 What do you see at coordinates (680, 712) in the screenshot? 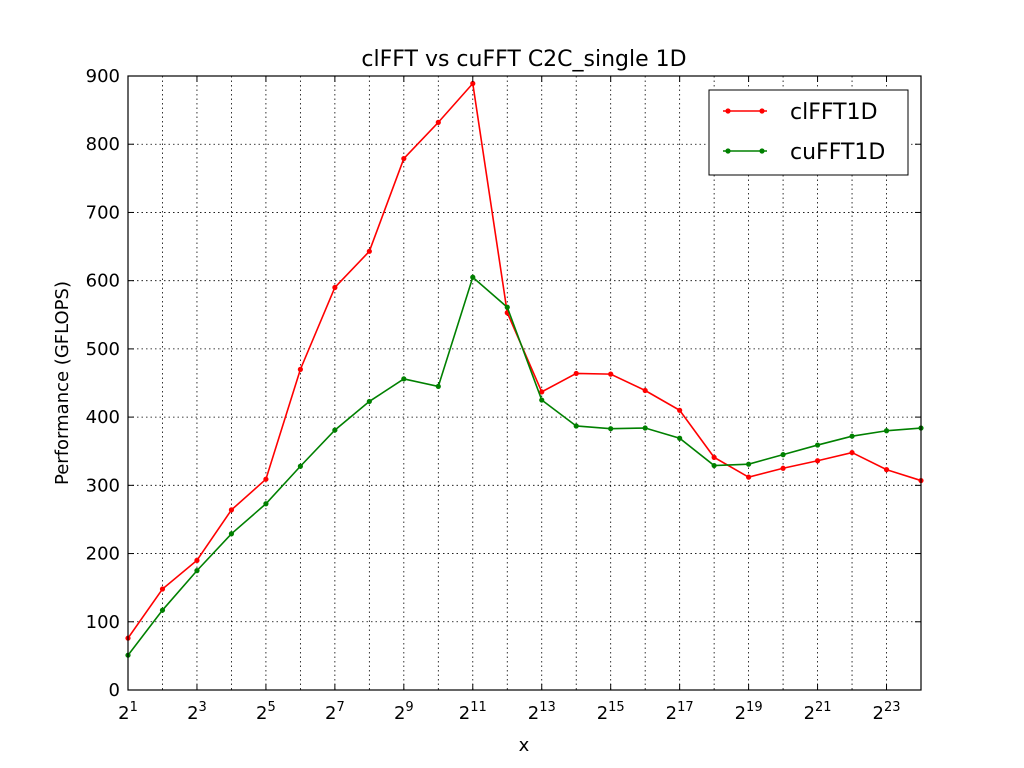
I see `x-tick-label: 217` at bounding box center [680, 712].